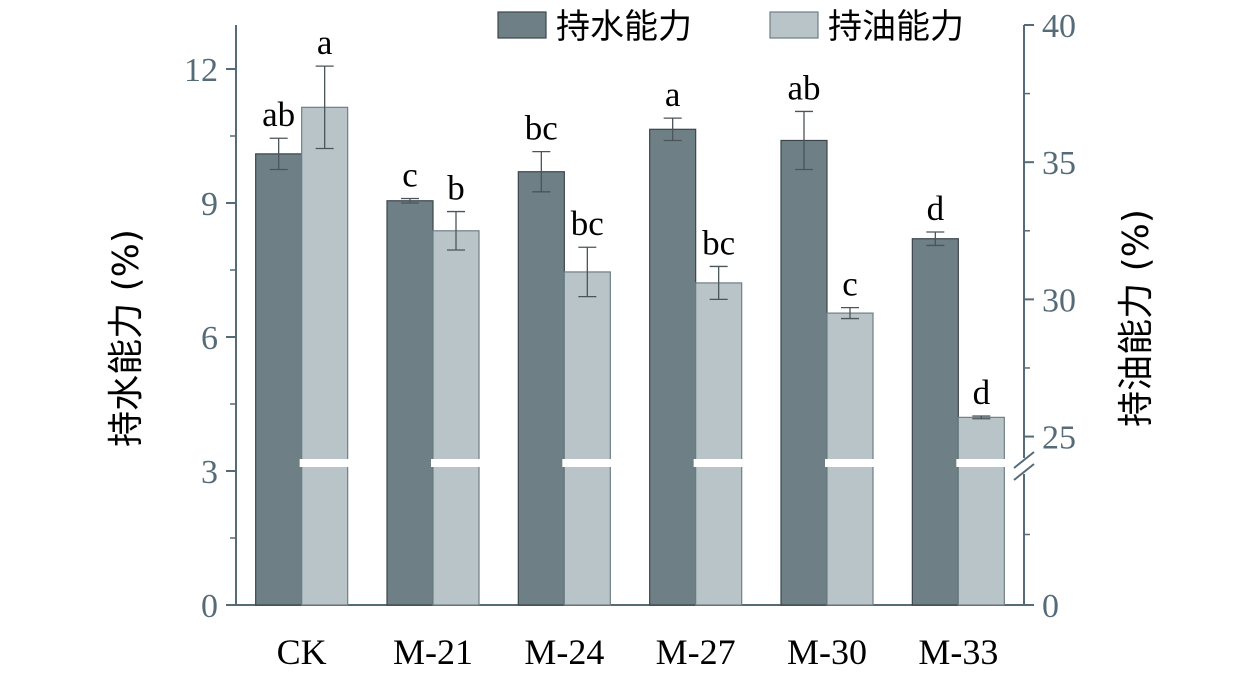  I want to click on legend-label-water: 持水能力, so click(624, 27).